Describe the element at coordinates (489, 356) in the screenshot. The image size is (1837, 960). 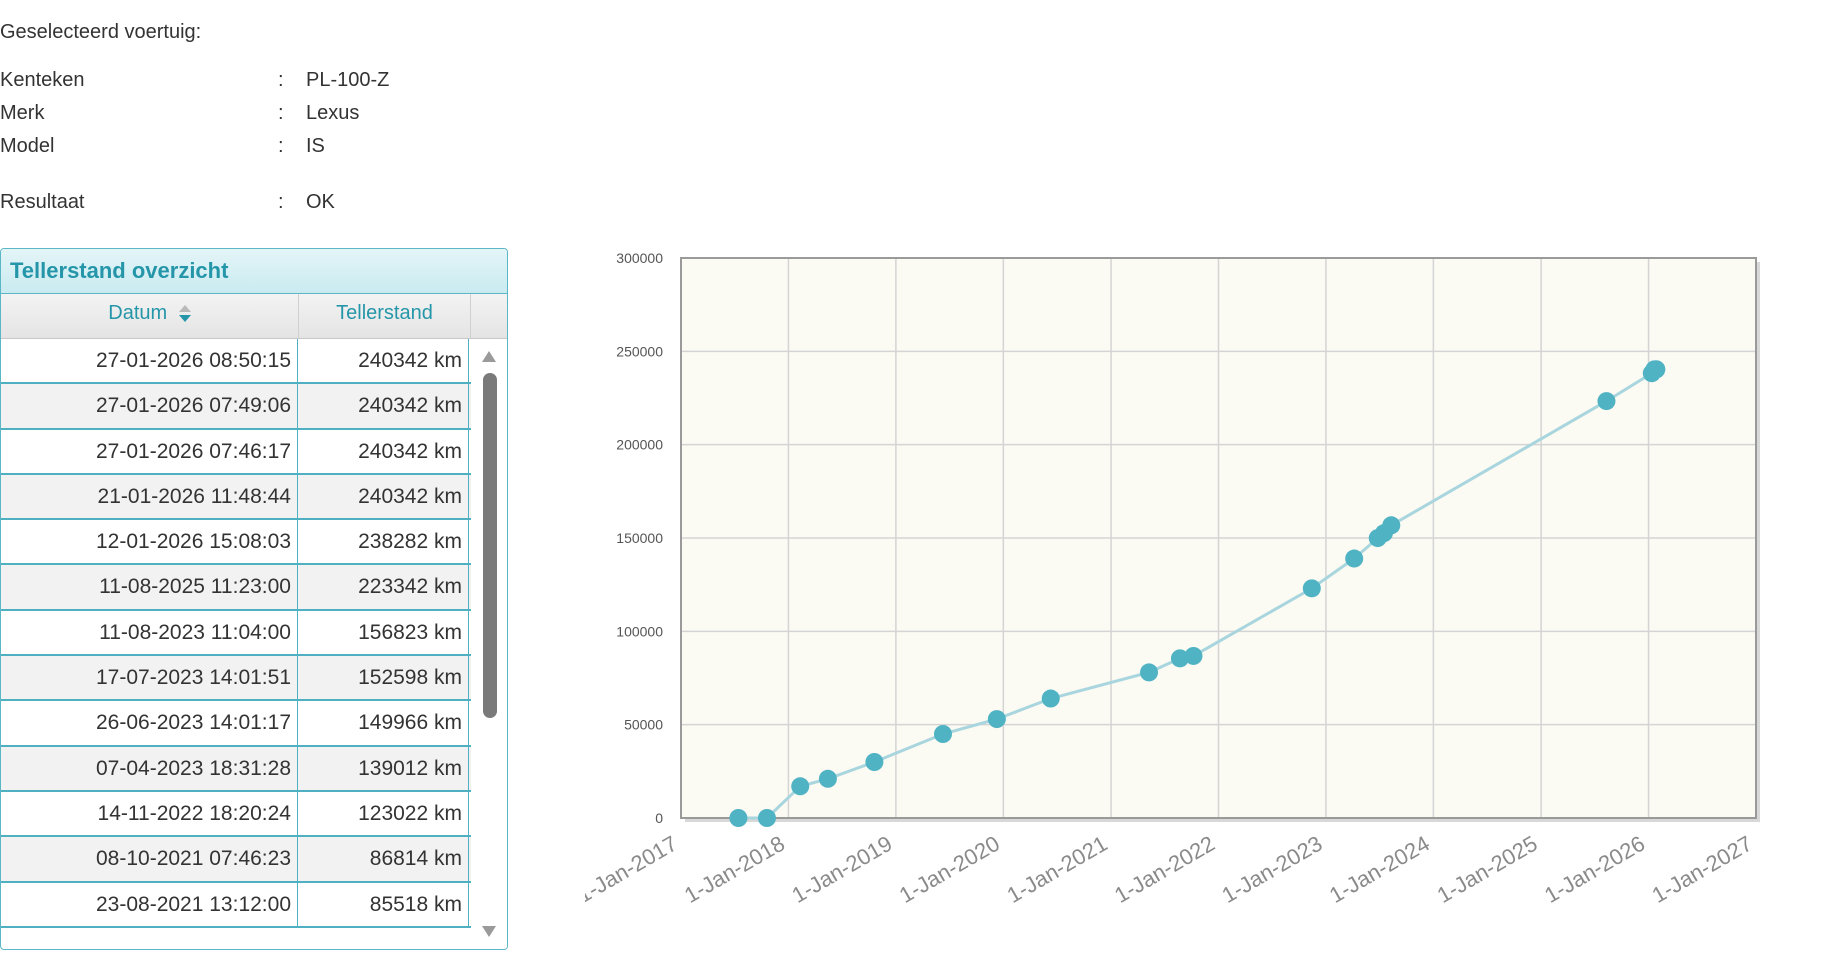
I see `scroll-up-arrow-icon` at that location.